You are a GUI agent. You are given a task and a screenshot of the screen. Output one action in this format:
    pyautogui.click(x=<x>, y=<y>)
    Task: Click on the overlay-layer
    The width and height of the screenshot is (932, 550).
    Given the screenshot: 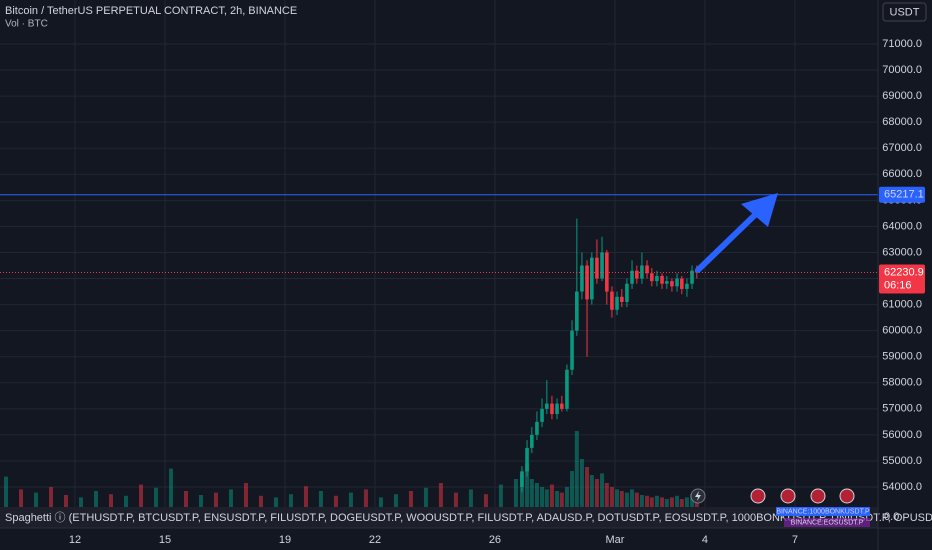 What is the action you would take?
    pyautogui.click(x=439, y=234)
    